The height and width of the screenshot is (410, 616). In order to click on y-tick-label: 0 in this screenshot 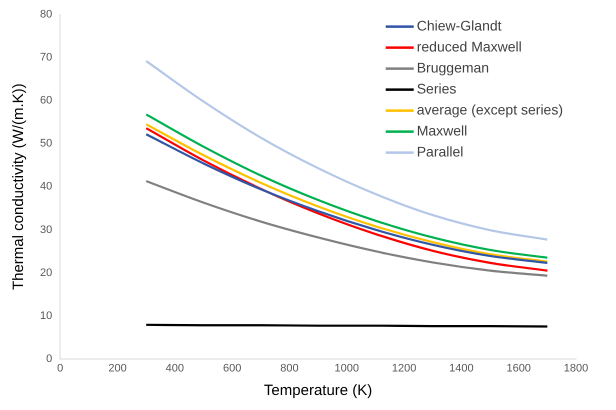, I will do `click(49, 358)`.